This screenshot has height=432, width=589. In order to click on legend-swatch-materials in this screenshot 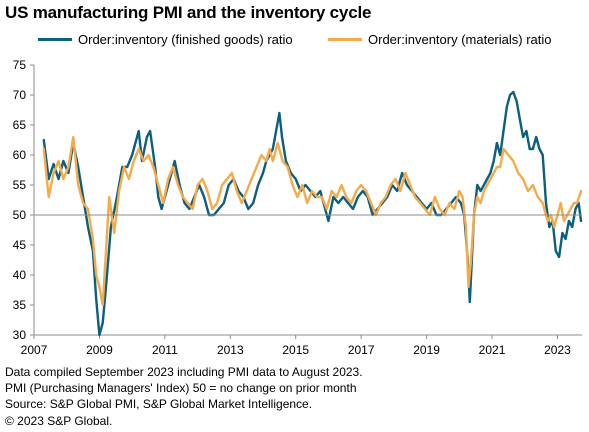, I will do `click(345, 39)`.